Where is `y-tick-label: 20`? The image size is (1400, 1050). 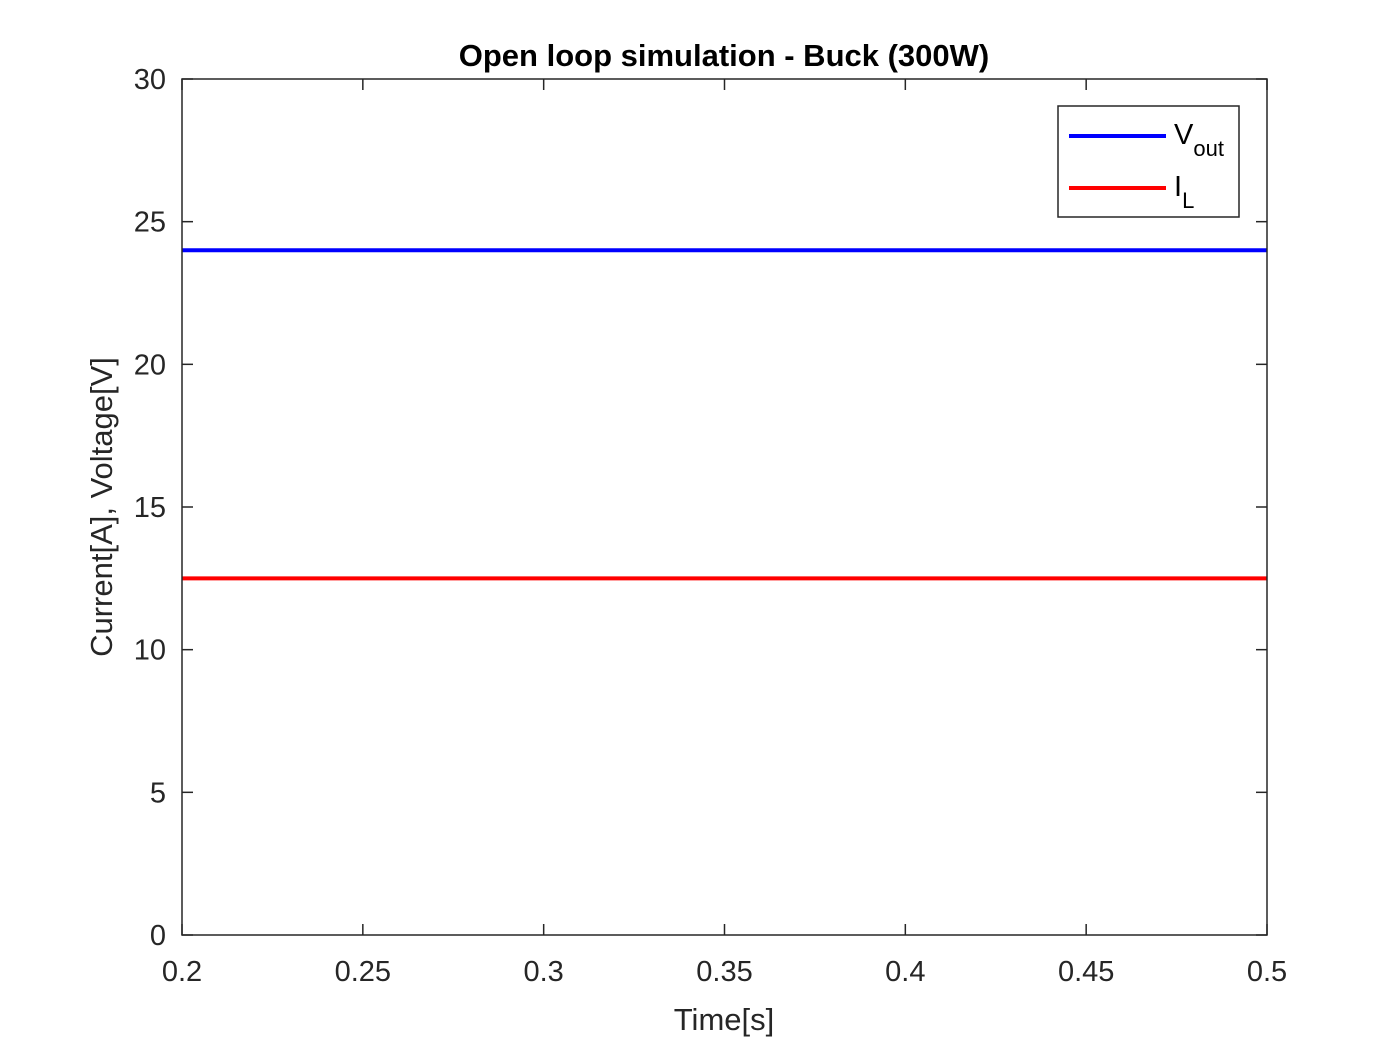
y-tick-label: 20 is located at coordinates (150, 365).